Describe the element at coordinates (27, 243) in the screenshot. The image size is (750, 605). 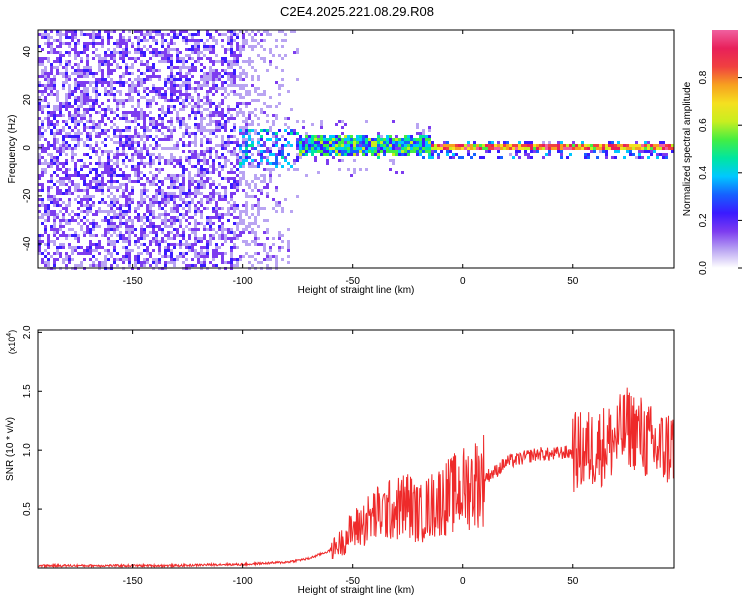
I see `y-tick-label: -40` at that location.